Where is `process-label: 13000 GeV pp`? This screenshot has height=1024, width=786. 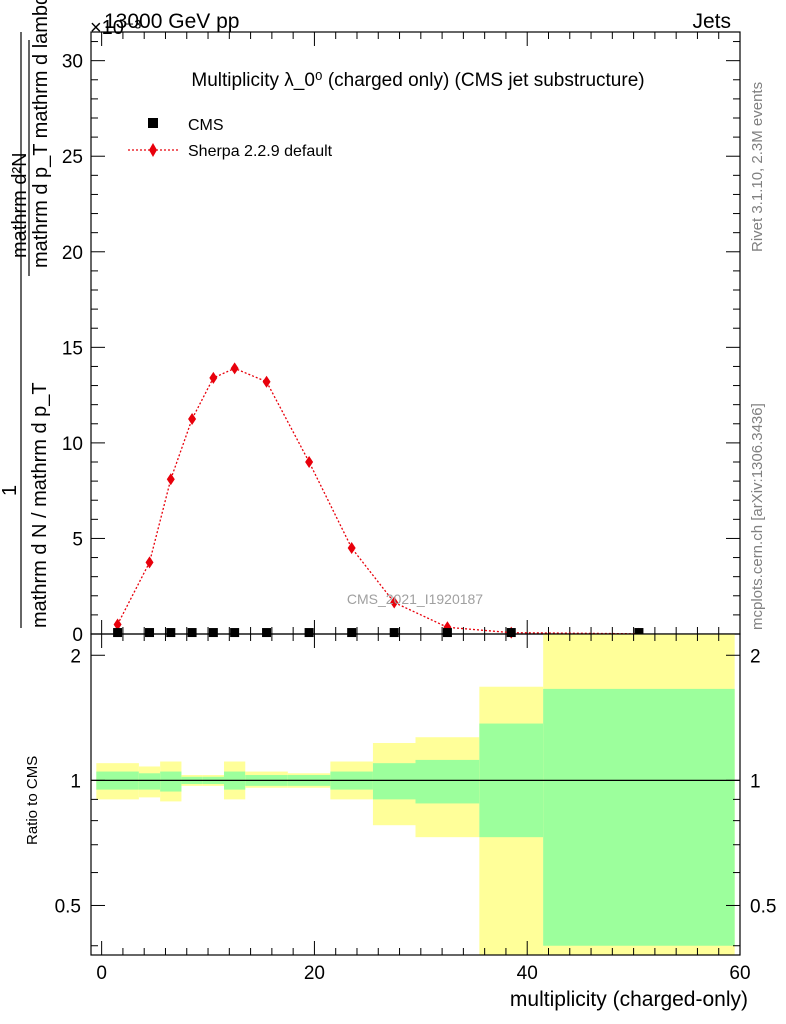 process-label: 13000 GeV pp is located at coordinates (171, 21).